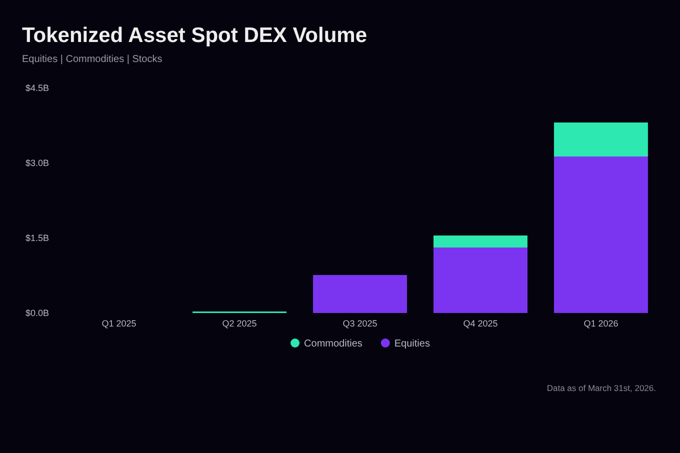 The width and height of the screenshot is (680, 453). What do you see at coordinates (37, 313) in the screenshot?
I see `y-tick-label: $0.0B` at bounding box center [37, 313].